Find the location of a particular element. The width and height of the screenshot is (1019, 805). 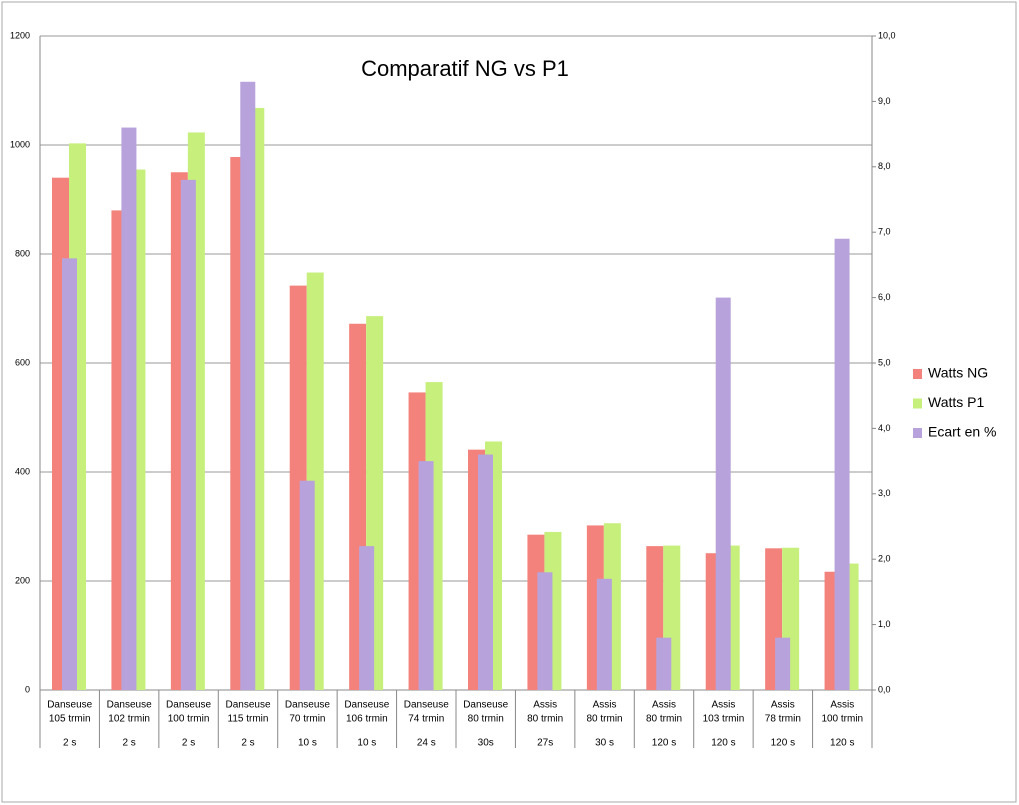

x-tick-label: 115 trmin is located at coordinates (248, 719).